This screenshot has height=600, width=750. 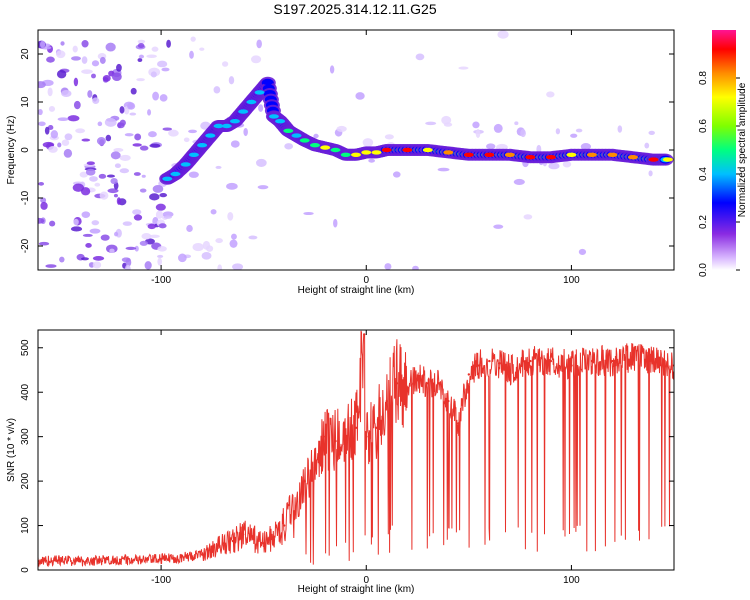 What do you see at coordinates (571, 280) in the screenshot?
I see `spectrogram-x-tick-label: 100` at bounding box center [571, 280].